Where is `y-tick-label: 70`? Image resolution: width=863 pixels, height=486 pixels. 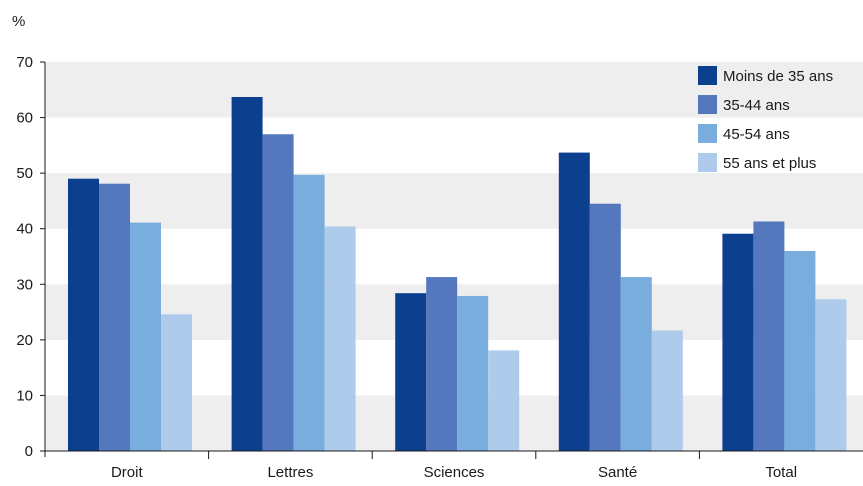
y-tick-label: 70 is located at coordinates (24, 62).